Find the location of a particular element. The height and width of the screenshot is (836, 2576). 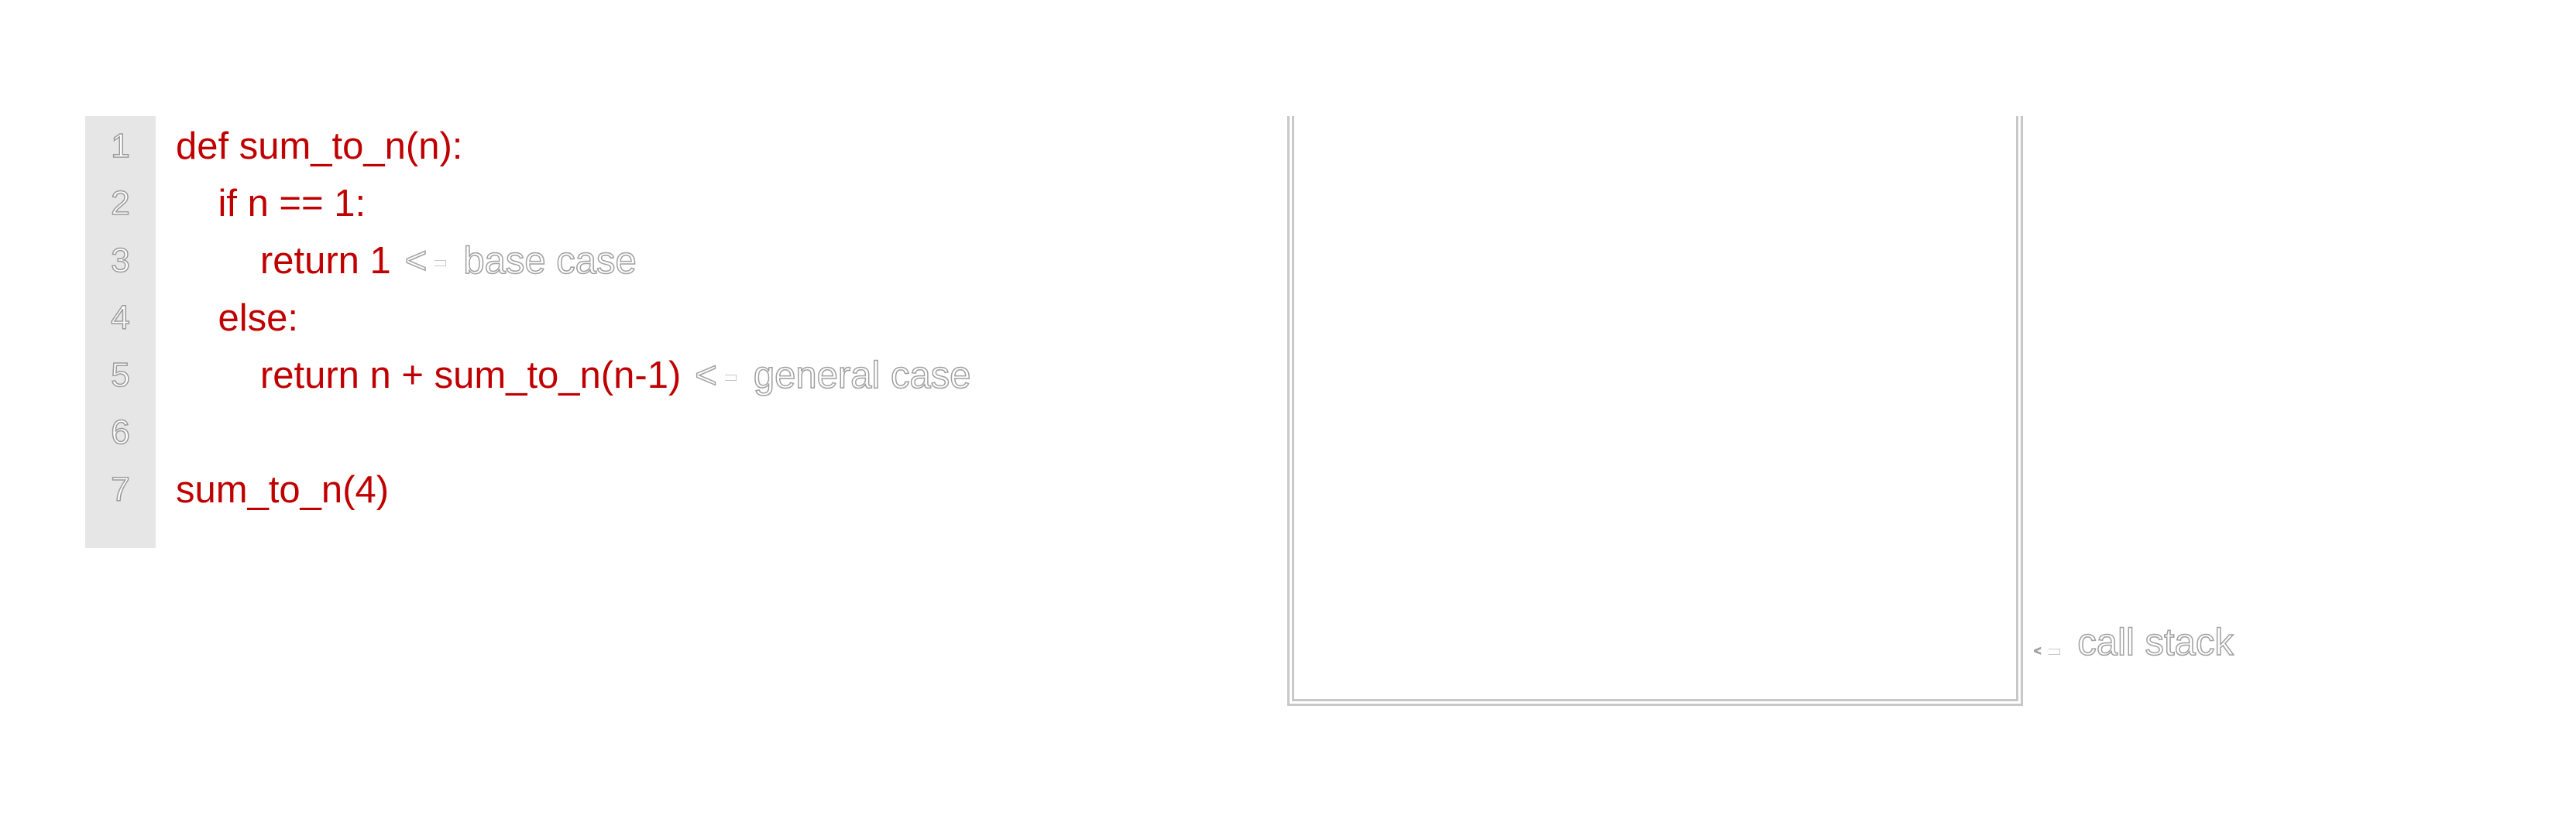

base-case-label: base case is located at coordinates (550, 261).